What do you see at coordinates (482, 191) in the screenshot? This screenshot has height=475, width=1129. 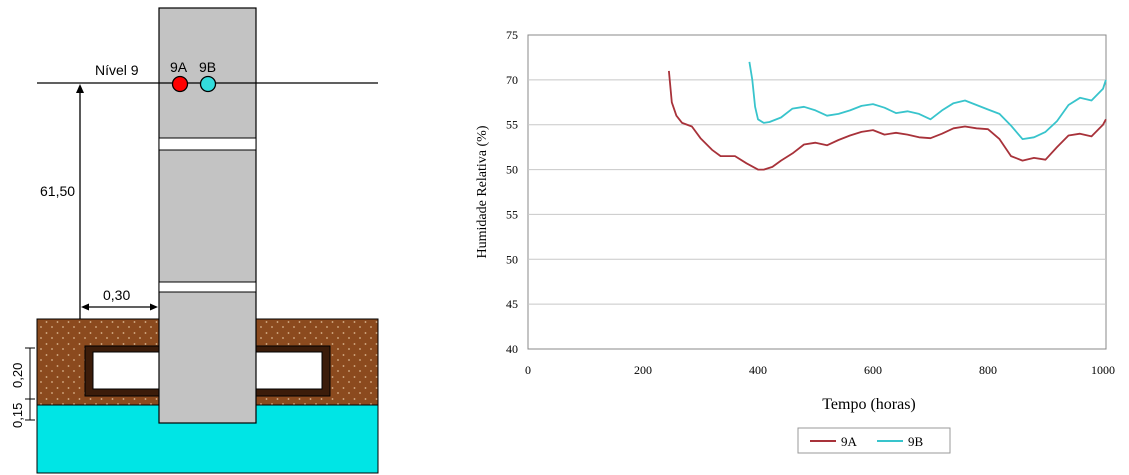 I see `y-axis-label: Humidade Relativa (%)` at bounding box center [482, 191].